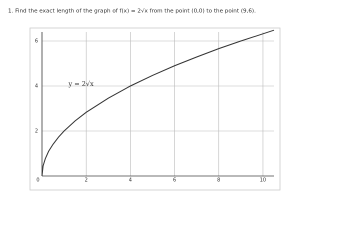 This screenshot has height=240, width=350. Describe the element at coordinates (86, 181) in the screenshot. I see `x-tick-label: 2` at that location.